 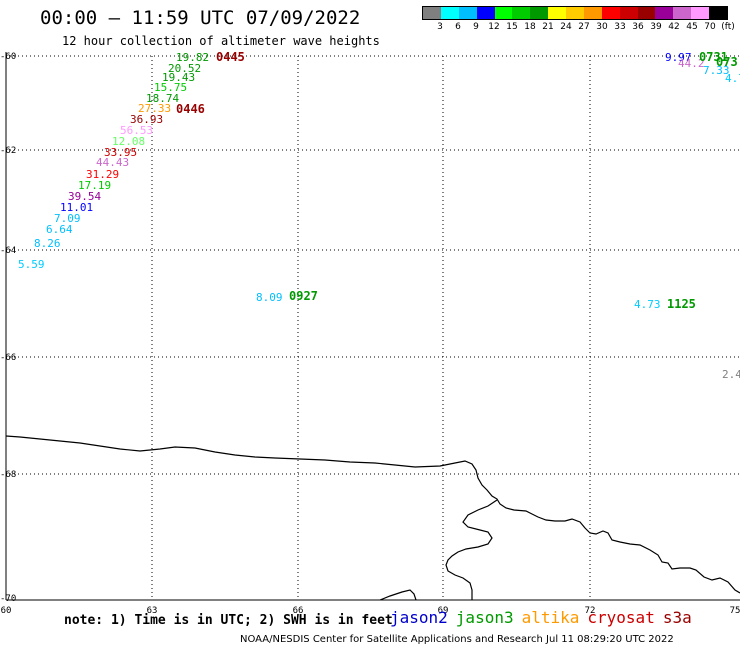 What do you see at coordinates (732, 78) in the screenshot?
I see `swh-value-label: 4.7` at bounding box center [732, 78].